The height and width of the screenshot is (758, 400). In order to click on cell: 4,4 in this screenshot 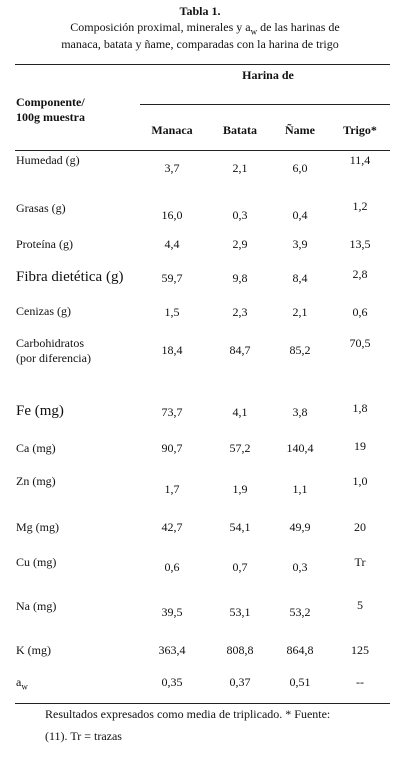, I will do `click(172, 244)`.